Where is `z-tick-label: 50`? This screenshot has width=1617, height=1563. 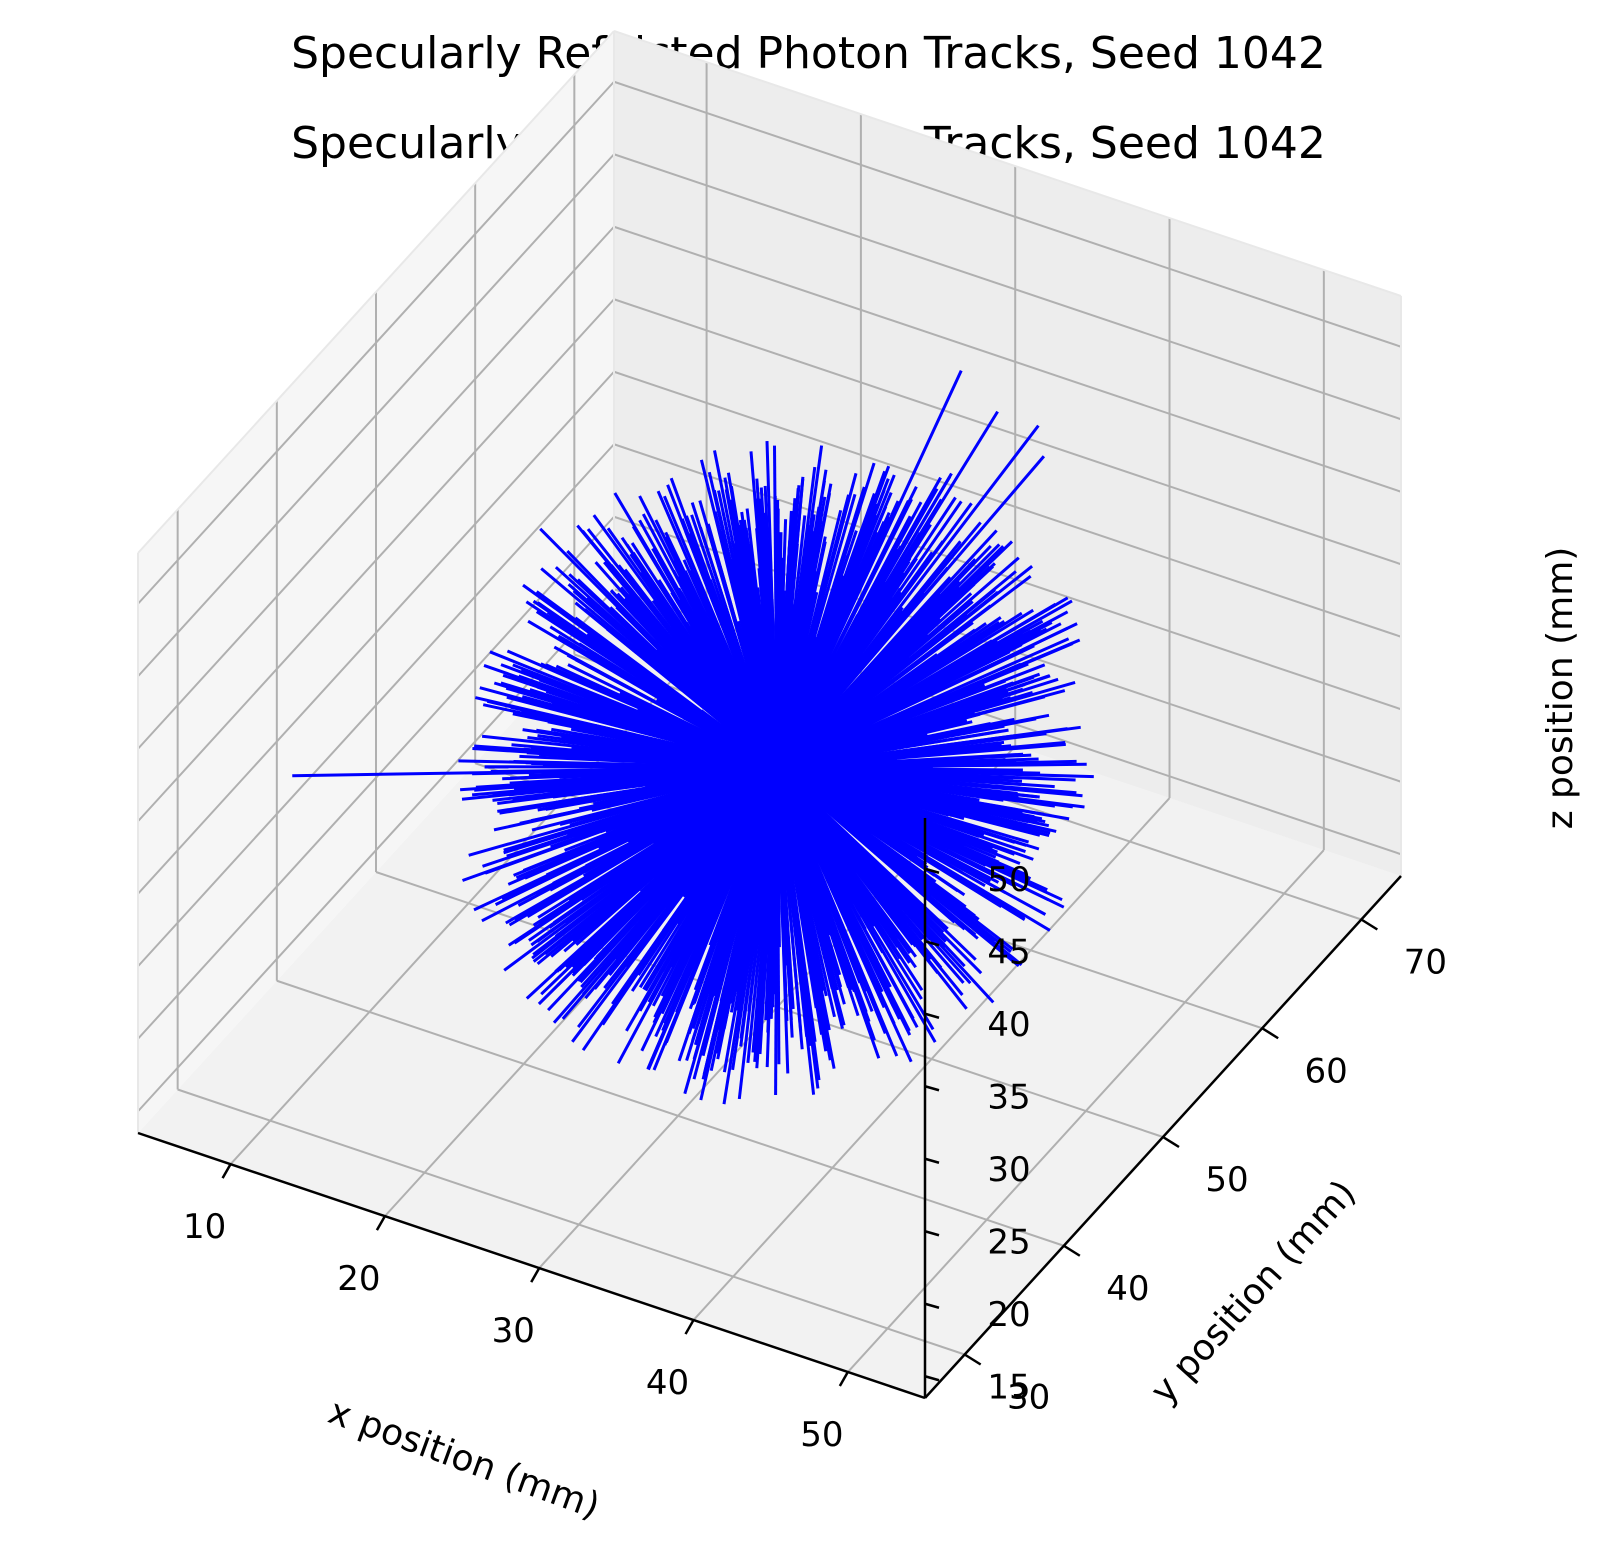 z-tick-label: 50 is located at coordinates (1008, 880).